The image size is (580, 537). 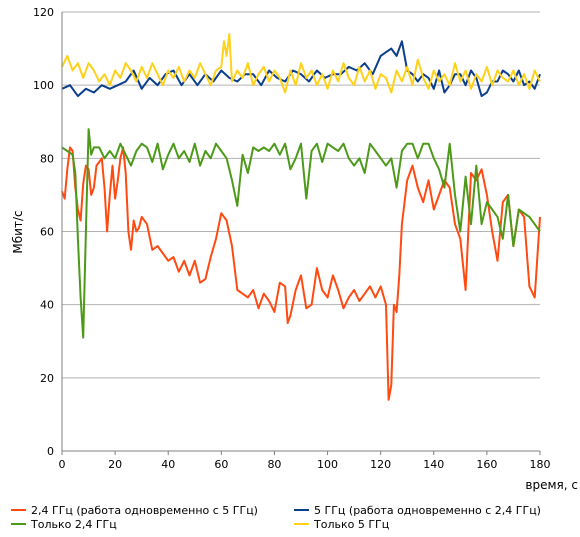 What do you see at coordinates (47, 378) in the screenshot?
I see `y-tick-label: 20` at bounding box center [47, 378].